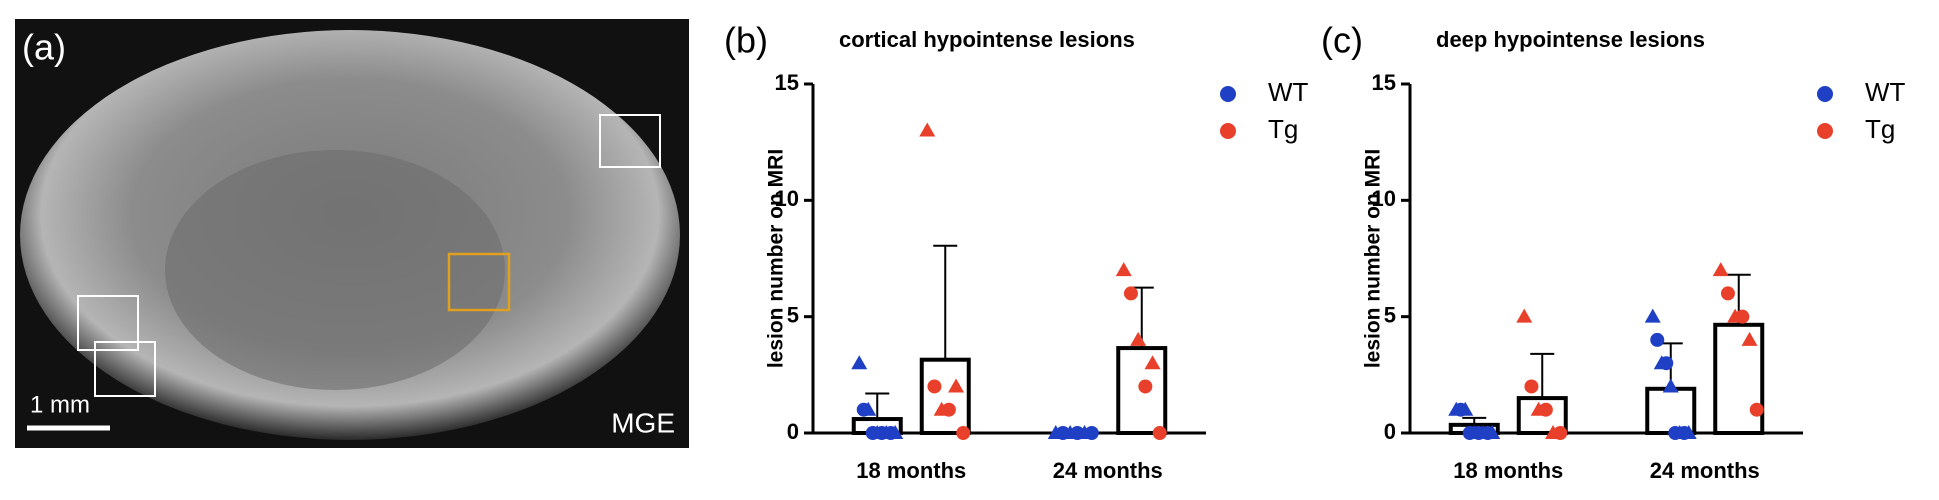 The width and height of the screenshot is (1939, 500). I want to click on panel-label: (b), so click(746, 40).